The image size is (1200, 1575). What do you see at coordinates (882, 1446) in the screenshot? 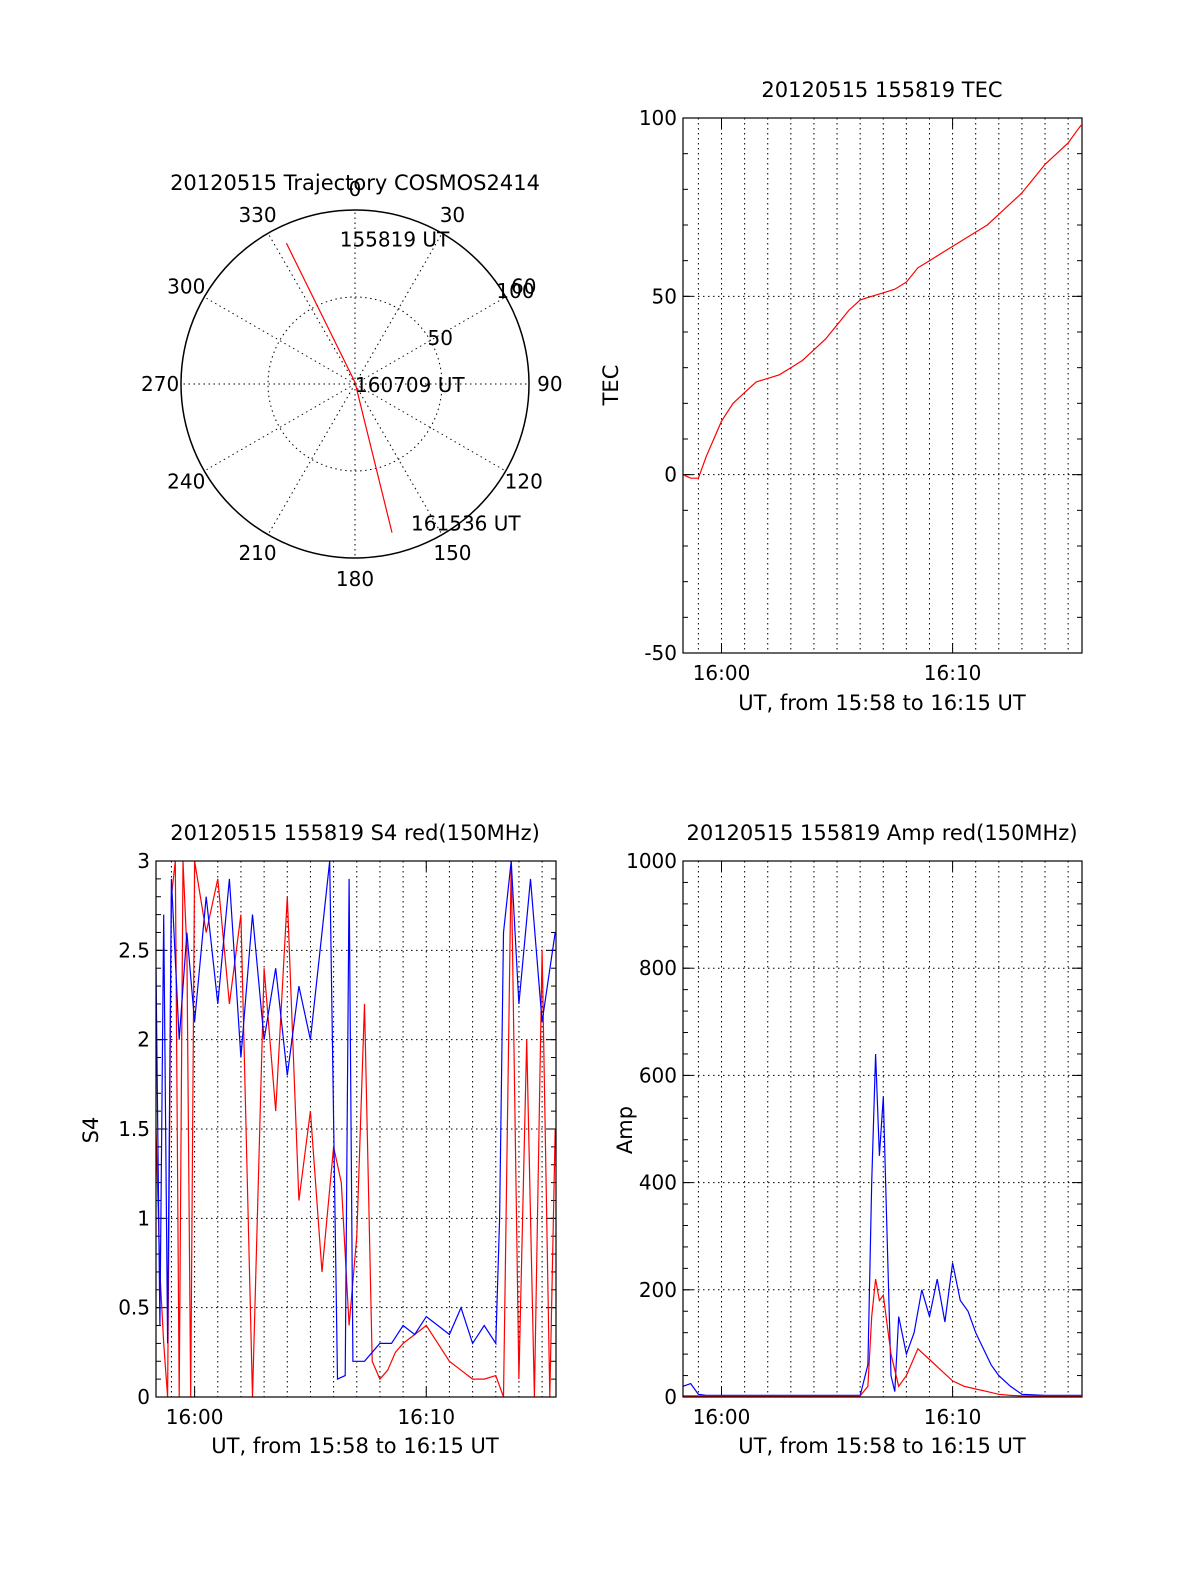
I see `amp-xlabel: UT, from 15:58 to 16:15 UT` at bounding box center [882, 1446].